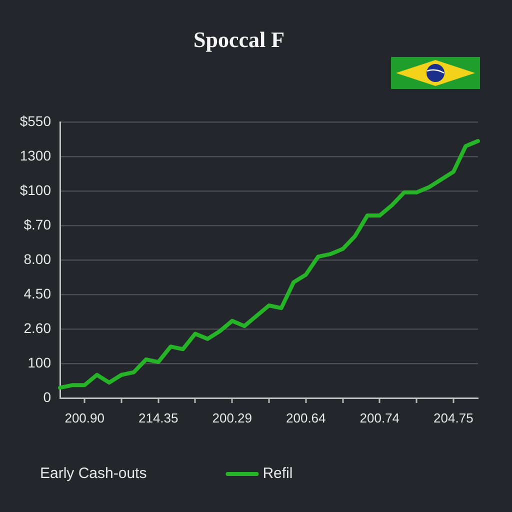 The image size is (512, 512). Describe the element at coordinates (380, 418) in the screenshot. I see `x-tick-label: 200.74` at that location.